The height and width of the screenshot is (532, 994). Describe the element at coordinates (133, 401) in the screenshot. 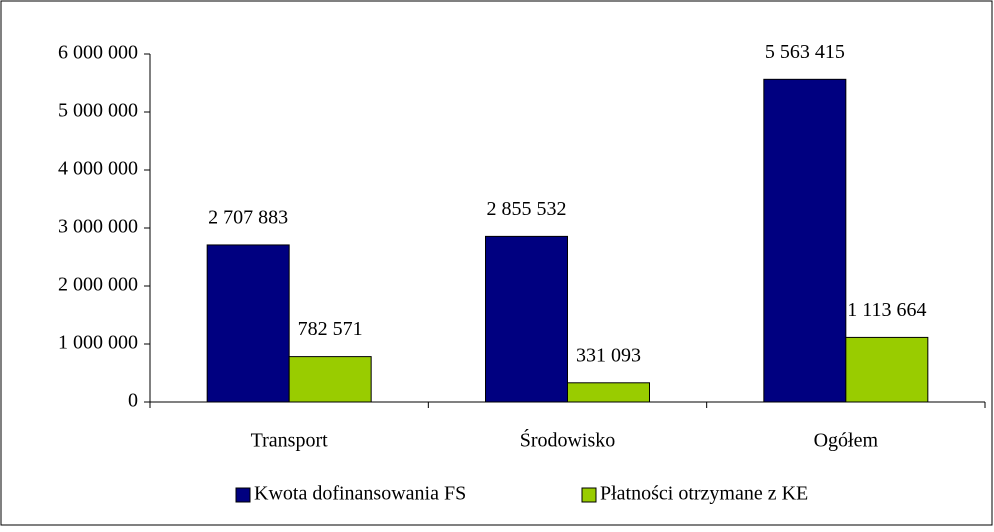

I see `y-tick-label: 0` at that location.